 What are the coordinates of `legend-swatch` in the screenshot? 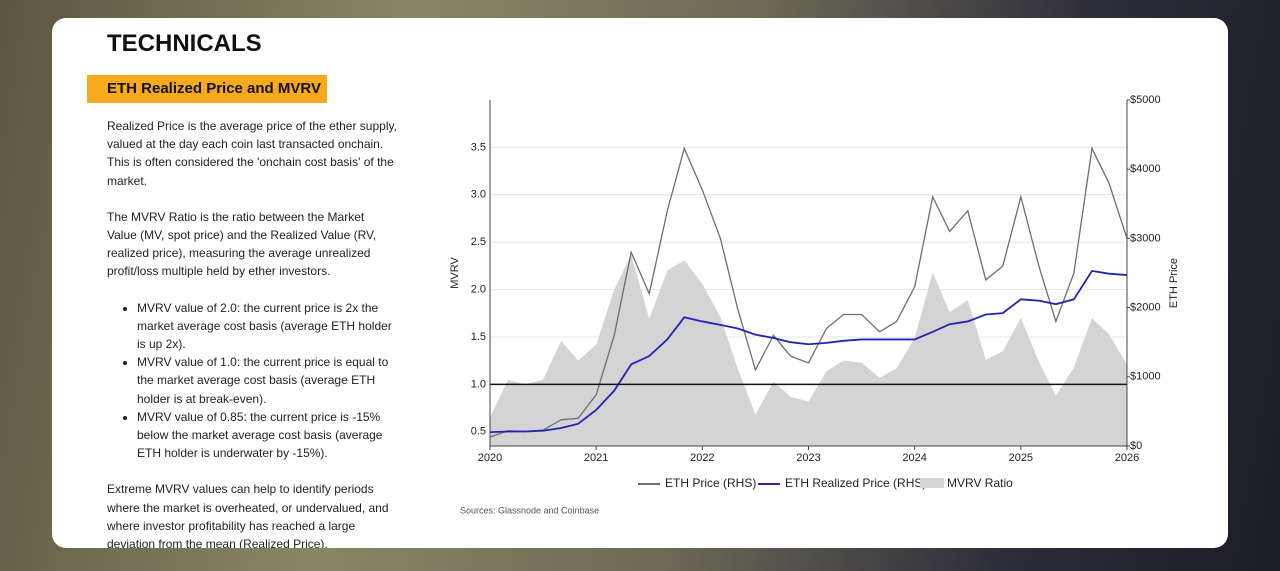 It's located at (932, 483).